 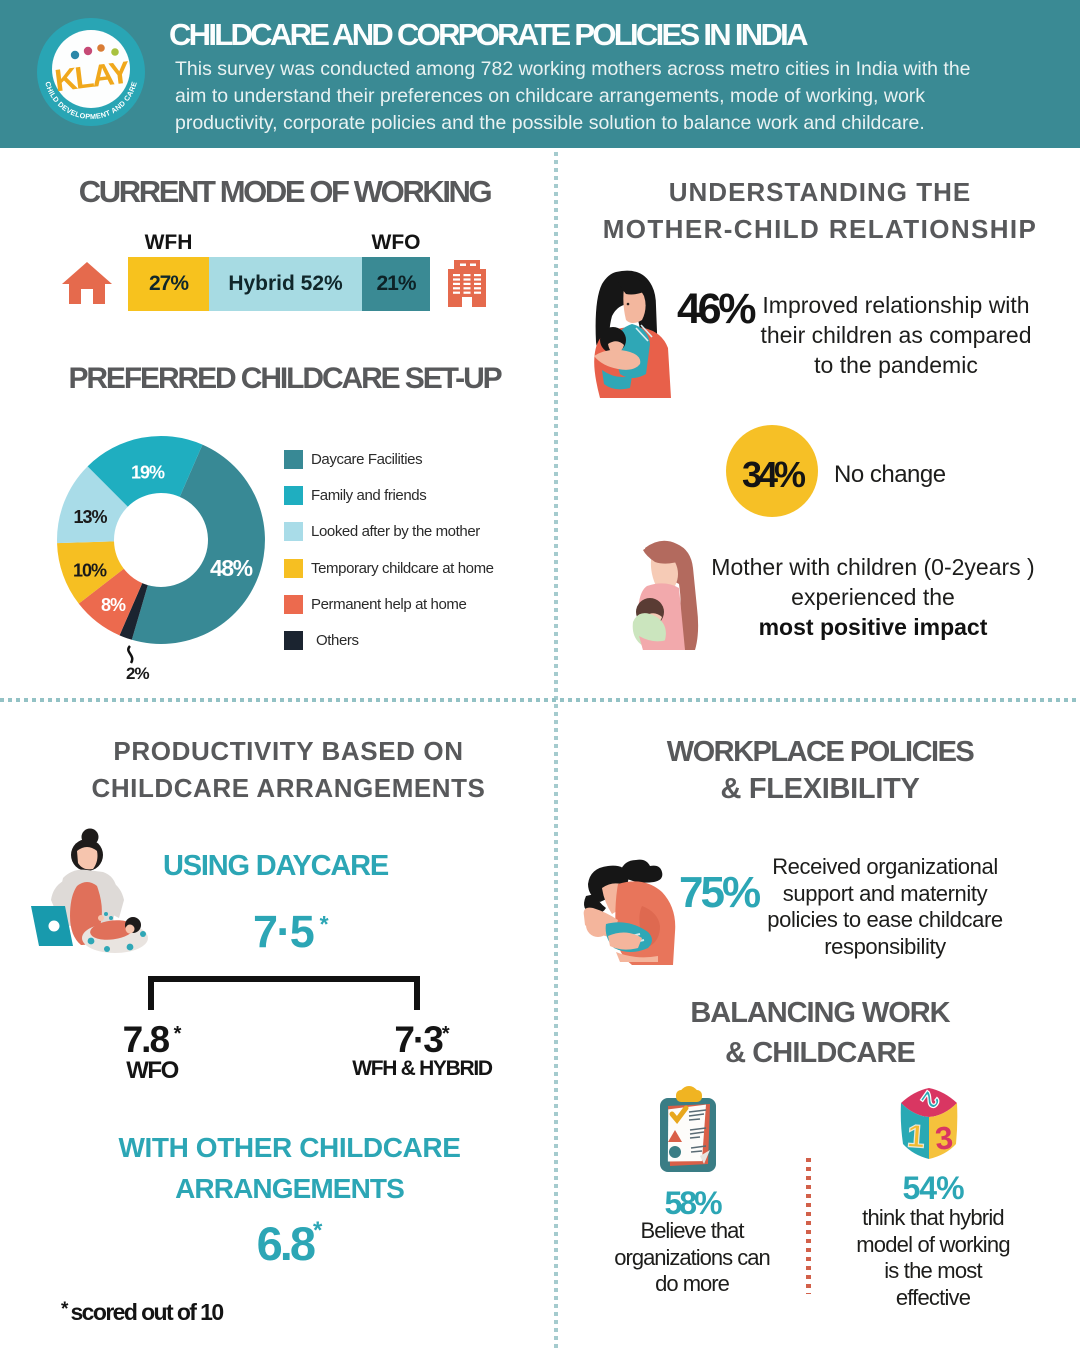 I want to click on svg-text: 19%, so click(x=148, y=473).